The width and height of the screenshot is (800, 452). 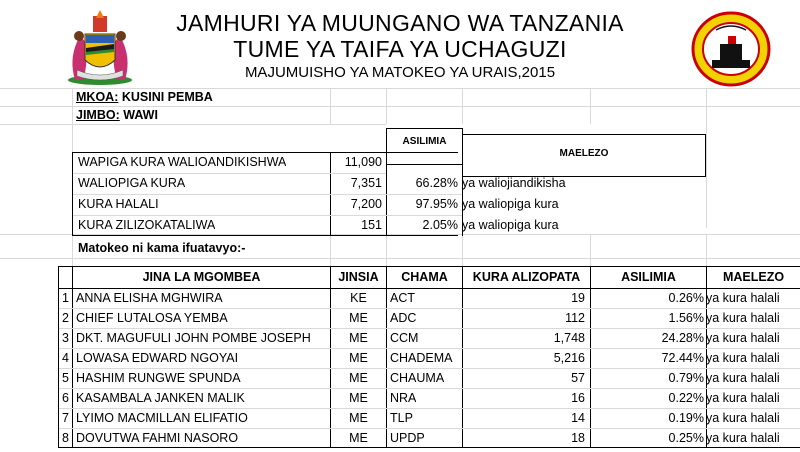 What do you see at coordinates (510, 204) in the screenshot?
I see `summary-note-valid: ya waliopiga kura` at bounding box center [510, 204].